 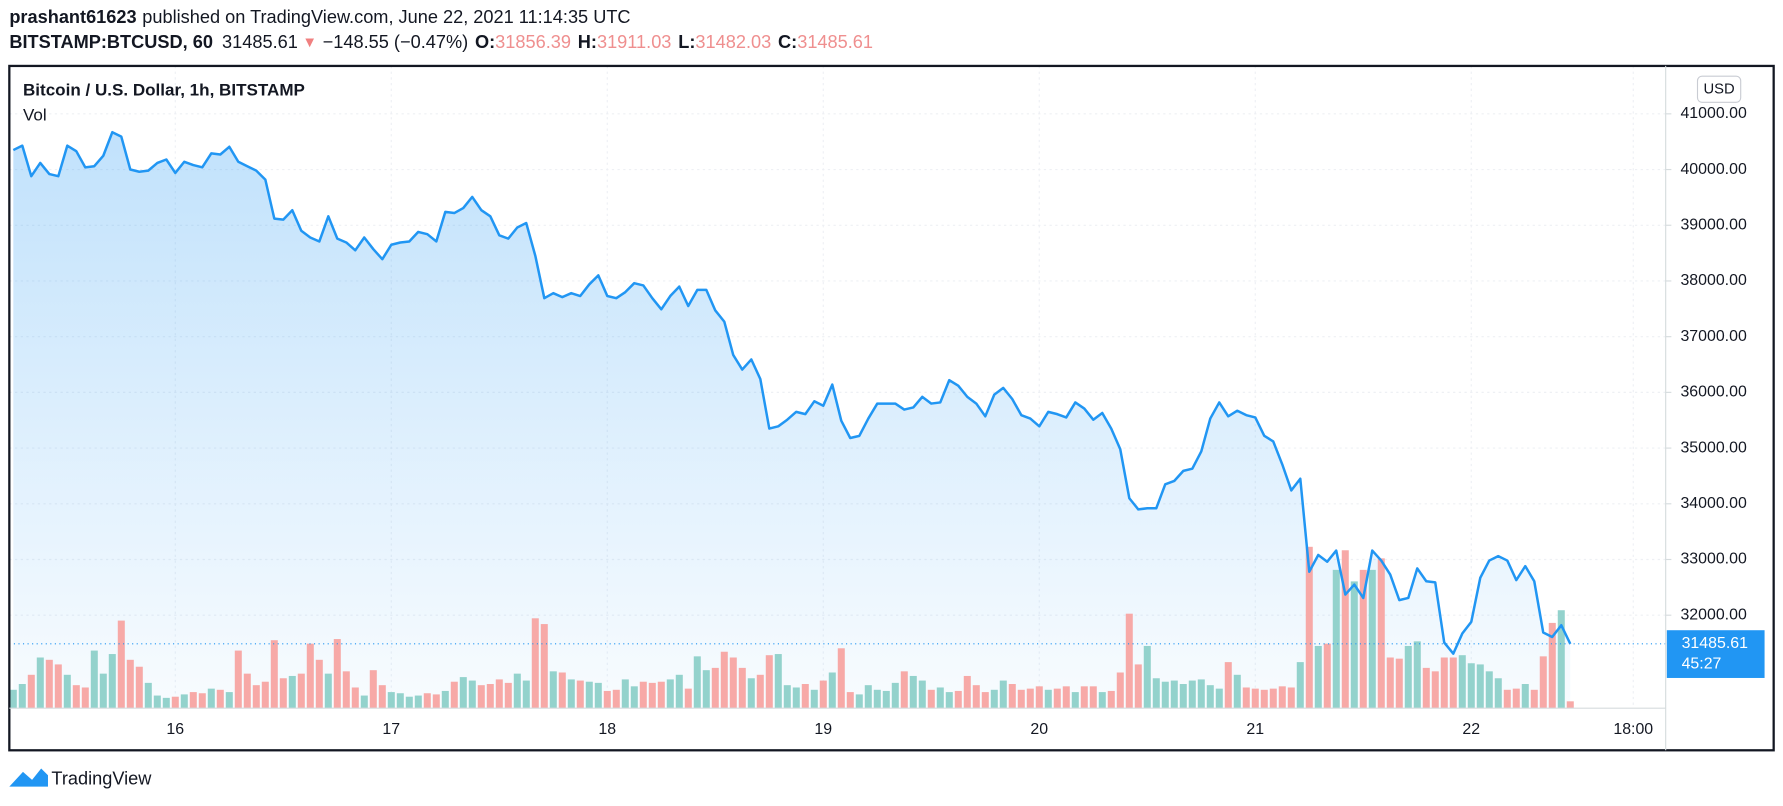 I want to click on chart-title: Bitcoin / U.S. Dollar, 1h, BITSTAMP, so click(x=164, y=89).